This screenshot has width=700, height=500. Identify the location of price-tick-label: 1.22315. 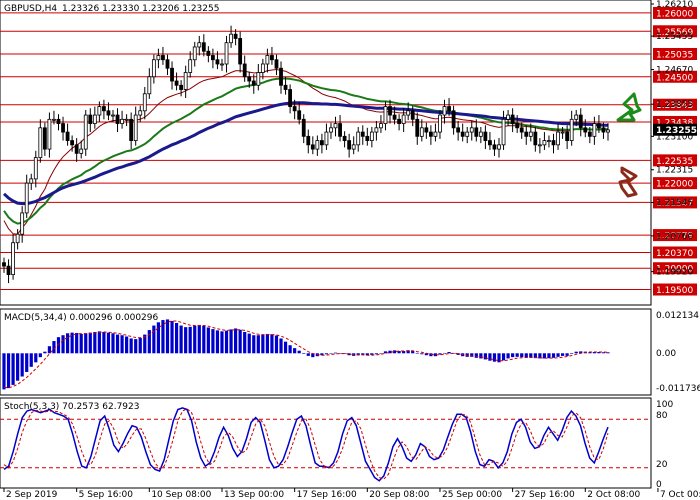
(674, 171).